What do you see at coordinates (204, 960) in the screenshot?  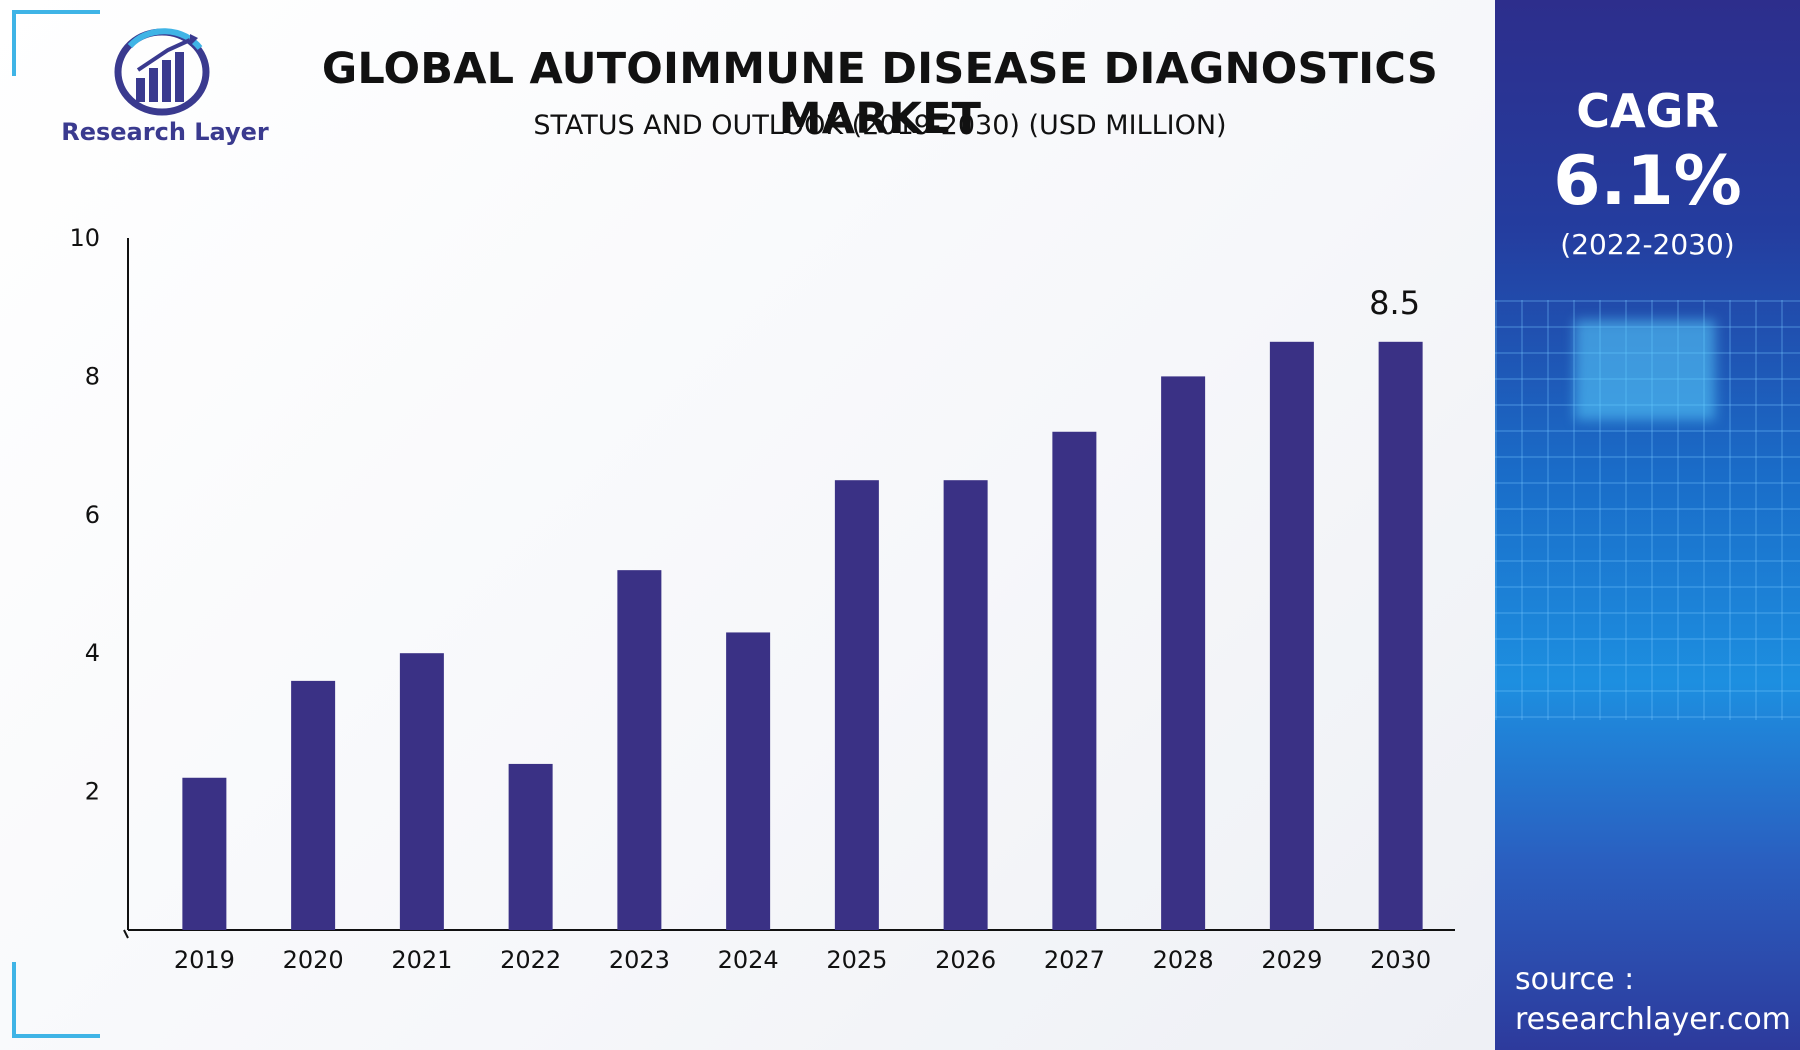 I see `x-tick-label: 2019` at bounding box center [204, 960].